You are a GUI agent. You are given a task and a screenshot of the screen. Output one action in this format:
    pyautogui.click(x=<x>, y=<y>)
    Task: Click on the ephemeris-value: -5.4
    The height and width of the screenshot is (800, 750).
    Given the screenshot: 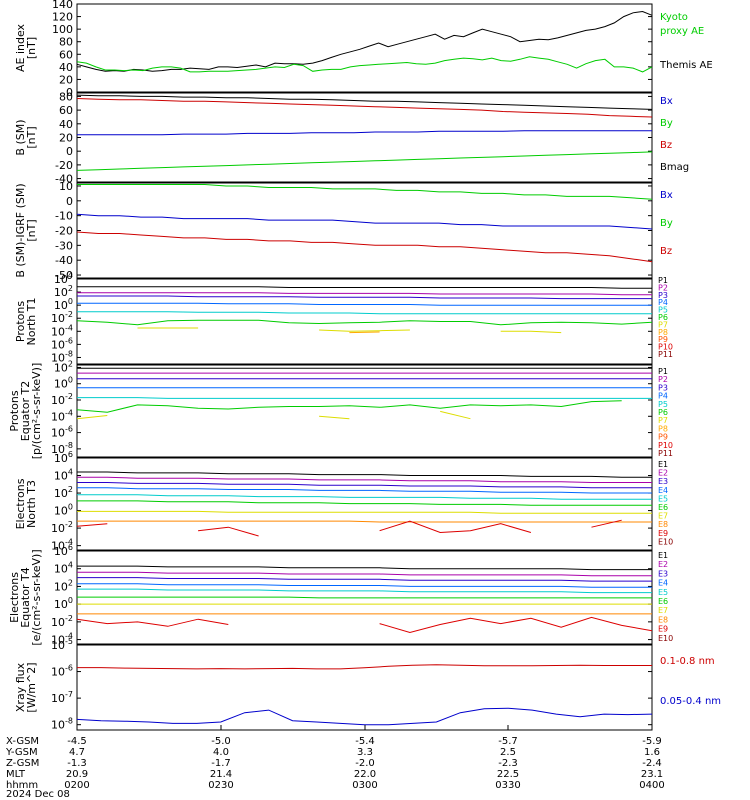 What is the action you would take?
    pyautogui.click(x=365, y=741)
    